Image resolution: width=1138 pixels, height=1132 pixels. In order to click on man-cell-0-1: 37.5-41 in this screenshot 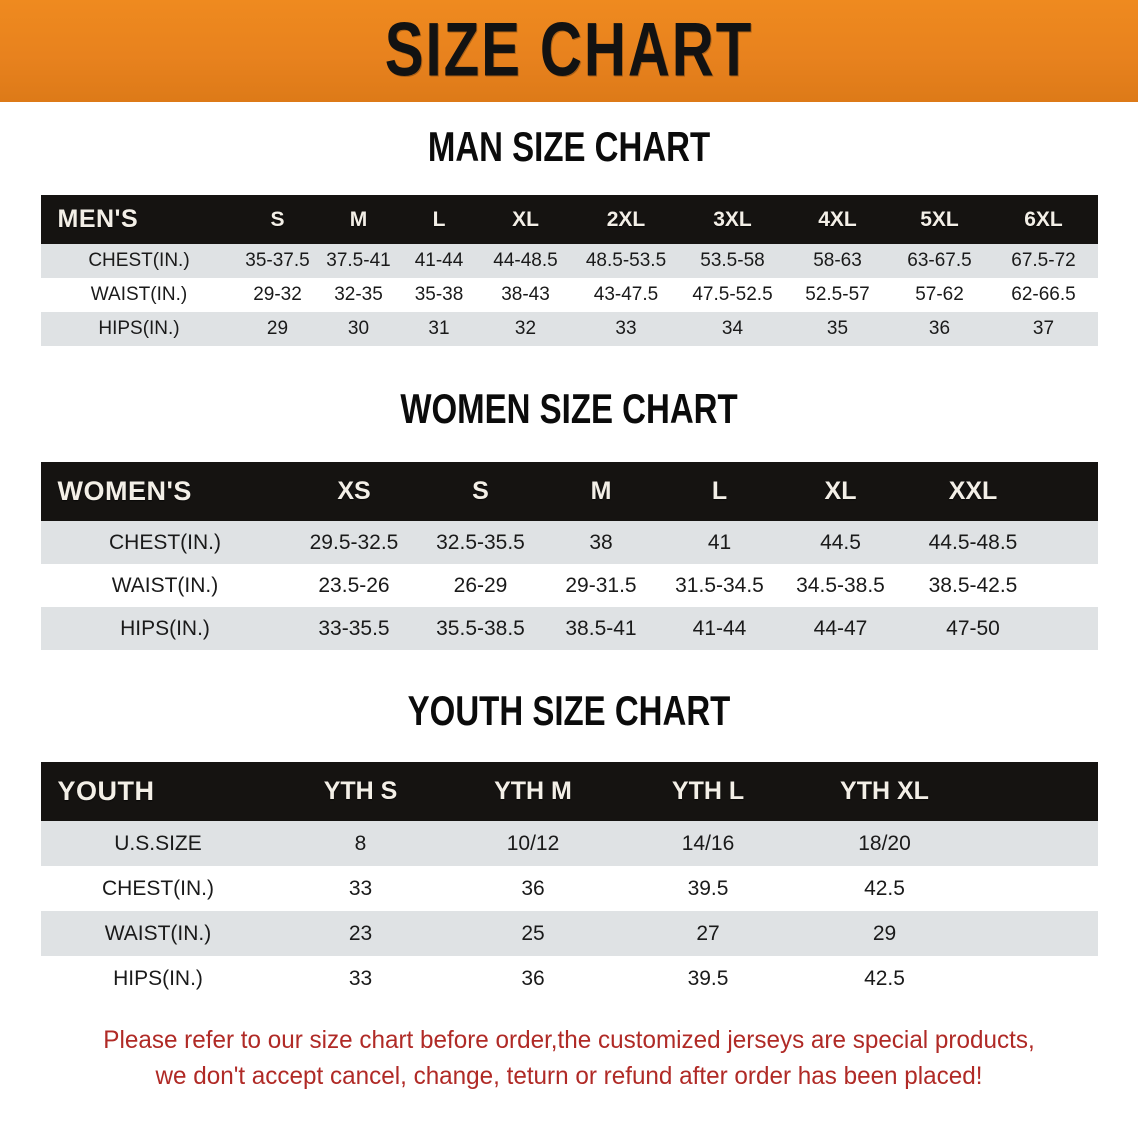, I will do `click(358, 260)`.